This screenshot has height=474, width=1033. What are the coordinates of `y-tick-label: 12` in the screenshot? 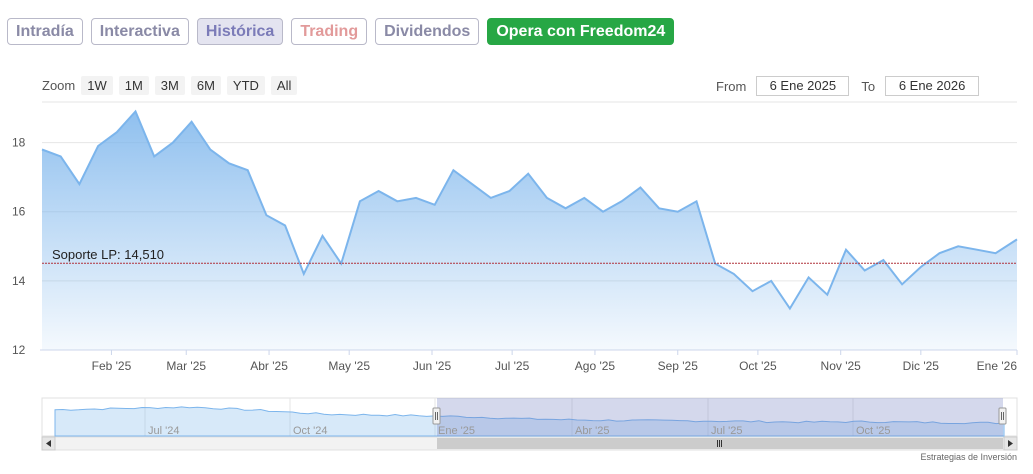 It's located at (19, 350).